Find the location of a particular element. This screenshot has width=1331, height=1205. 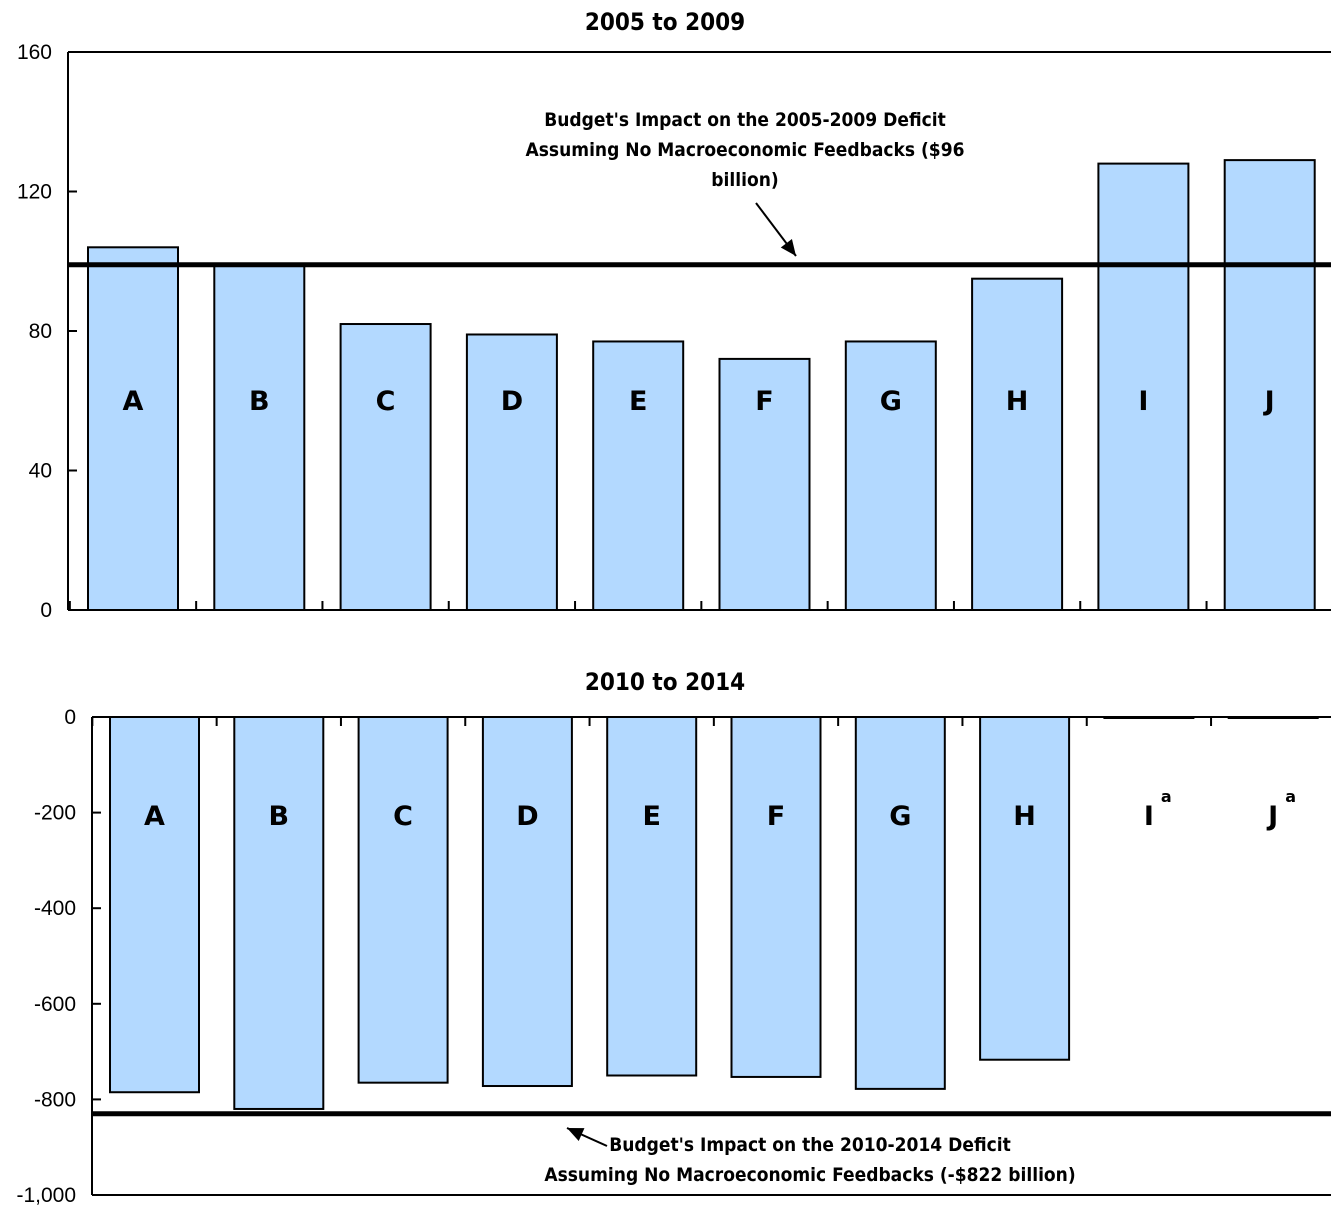

y-tick-label: -400 is located at coordinates (55, 908).